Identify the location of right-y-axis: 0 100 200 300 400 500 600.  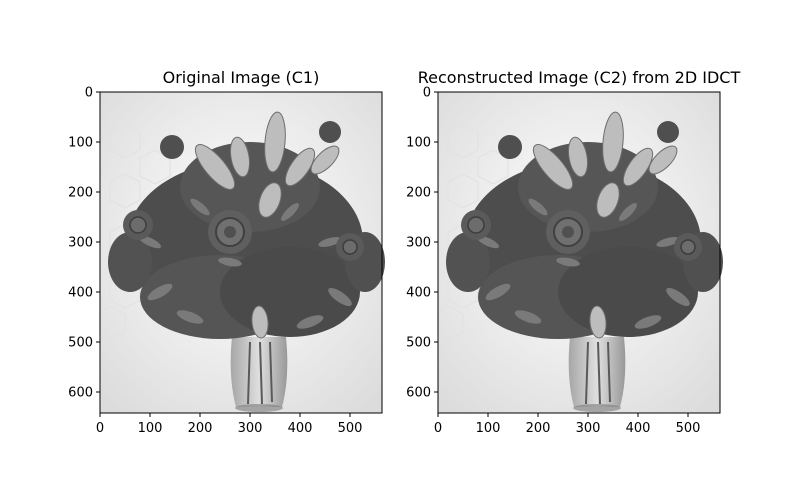
(422, 243).